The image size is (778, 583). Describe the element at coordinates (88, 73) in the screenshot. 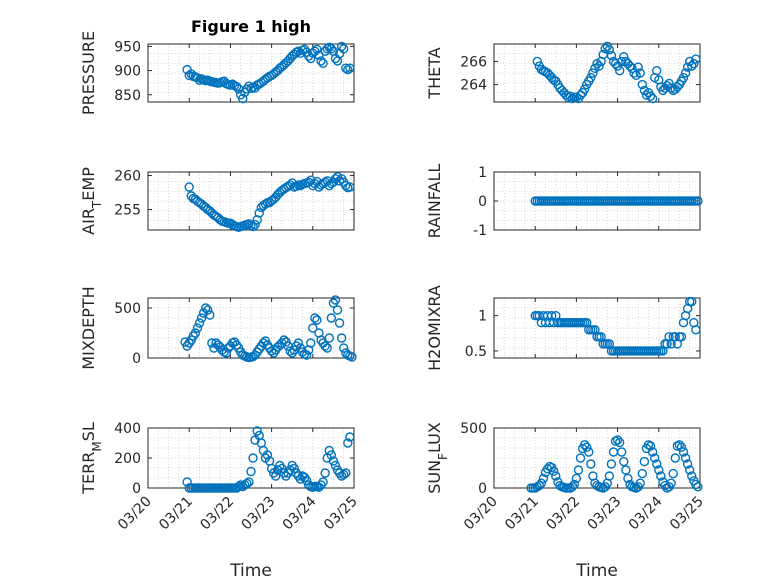

I see `y-axis-label: PRESSURE` at that location.